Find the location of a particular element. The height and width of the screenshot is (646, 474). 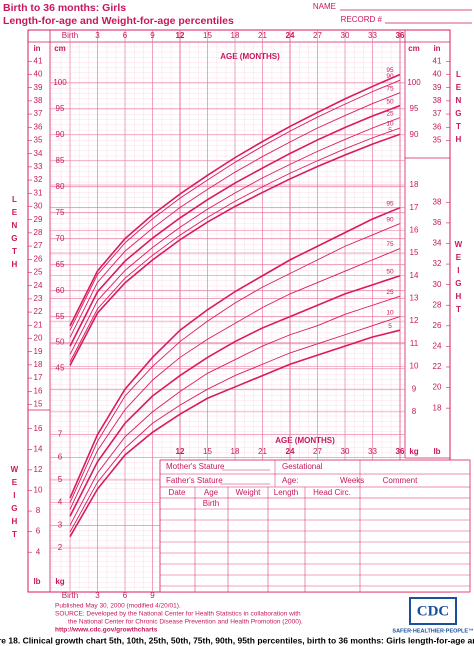

y-axis-title: WEIGHT is located at coordinates (458, 279).